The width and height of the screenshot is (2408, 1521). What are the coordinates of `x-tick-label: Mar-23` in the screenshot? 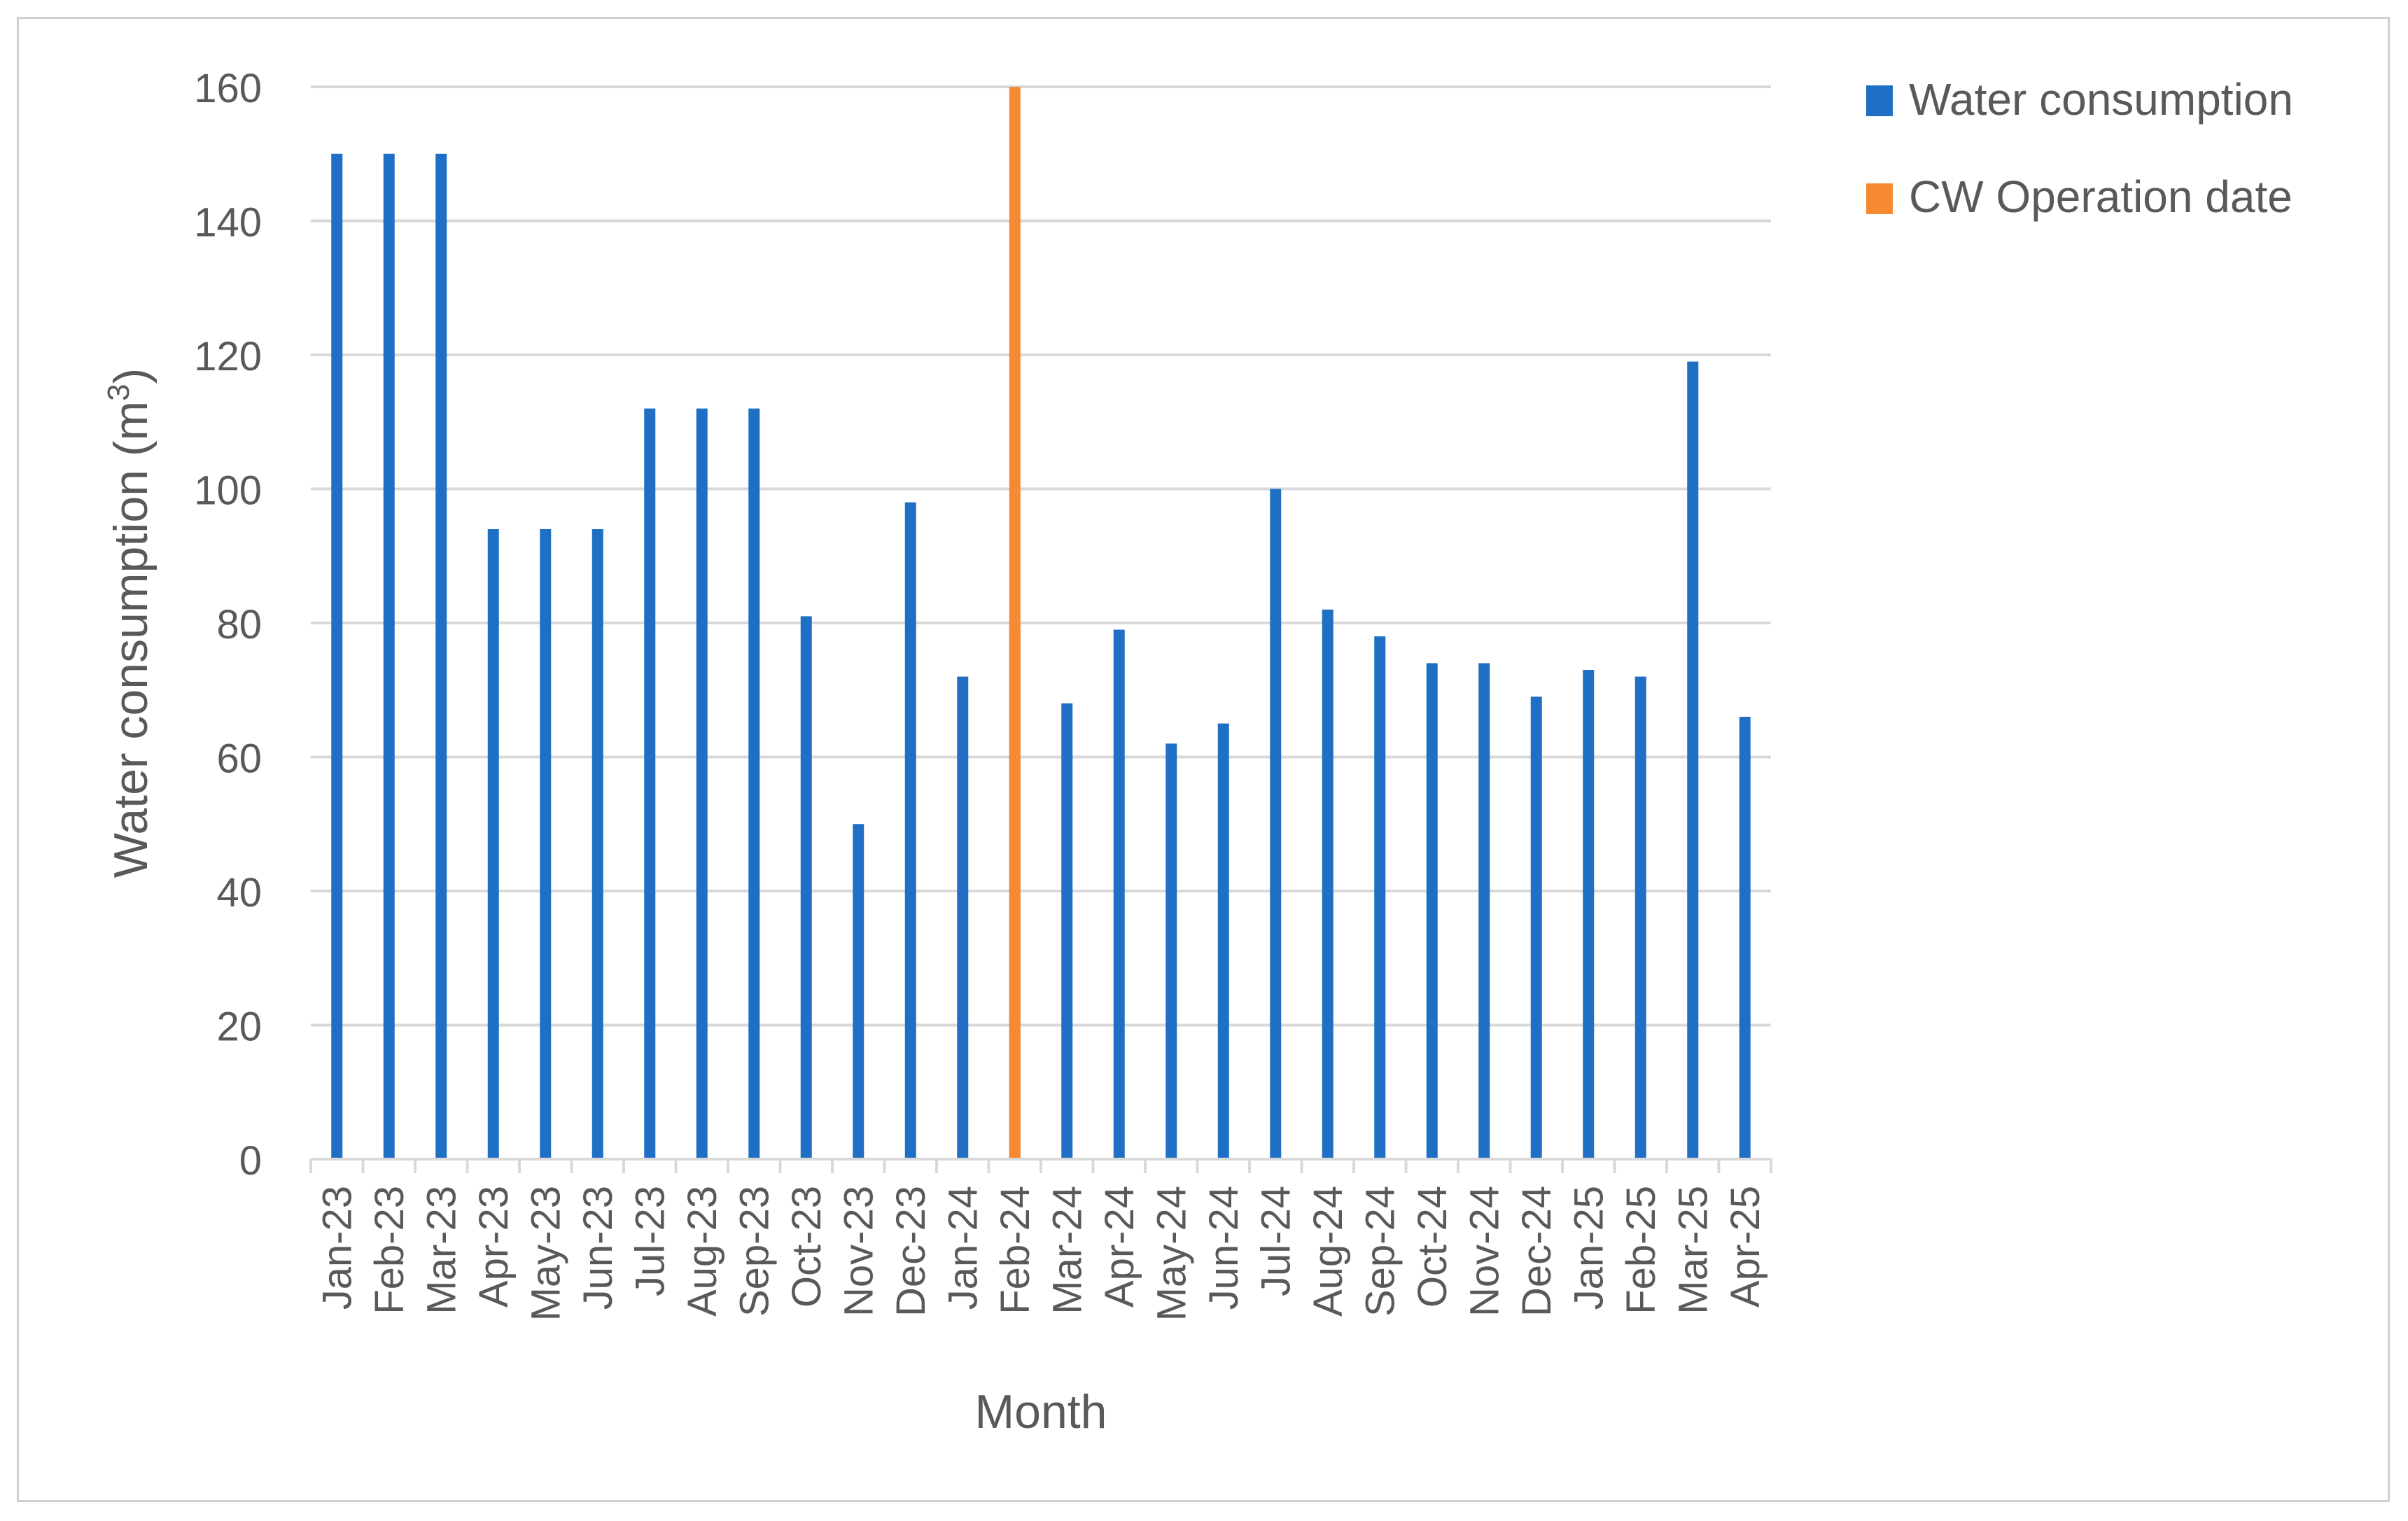 It's located at (441, 1250).